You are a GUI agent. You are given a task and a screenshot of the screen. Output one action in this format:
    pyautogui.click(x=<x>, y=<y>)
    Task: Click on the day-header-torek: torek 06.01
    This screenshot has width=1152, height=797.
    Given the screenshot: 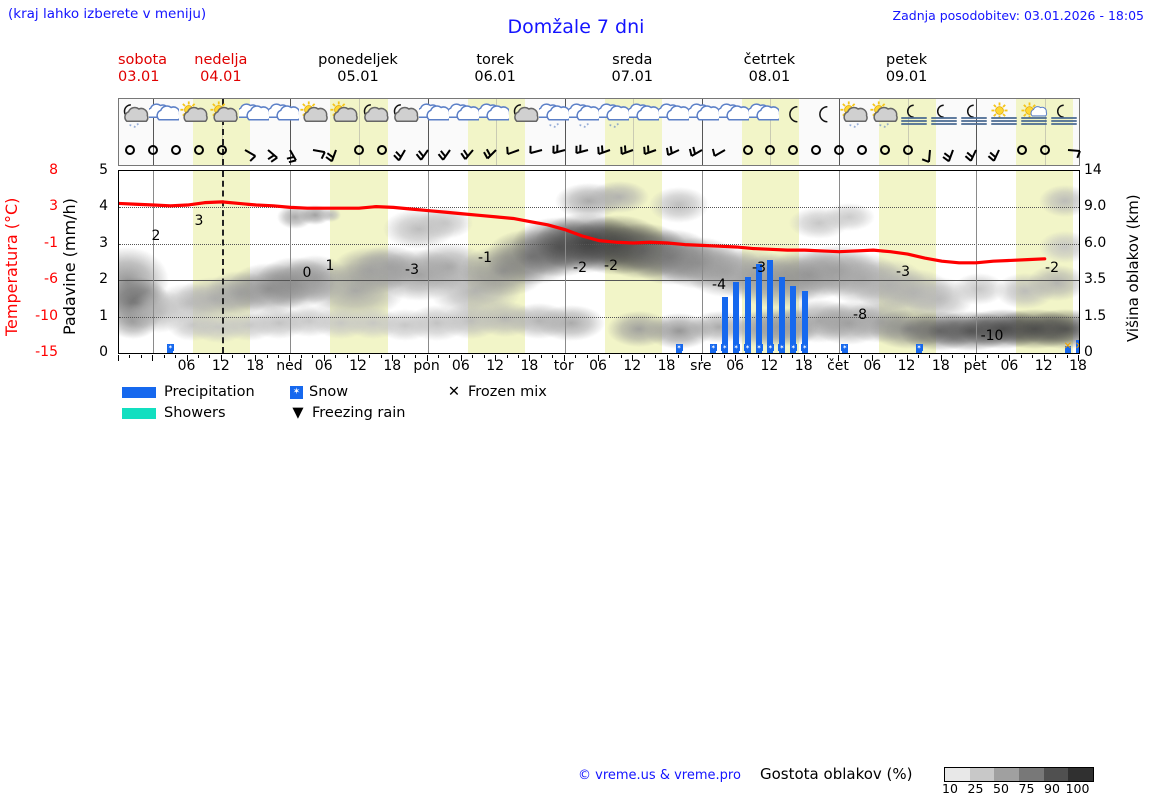 What is the action you would take?
    pyautogui.click(x=495, y=68)
    